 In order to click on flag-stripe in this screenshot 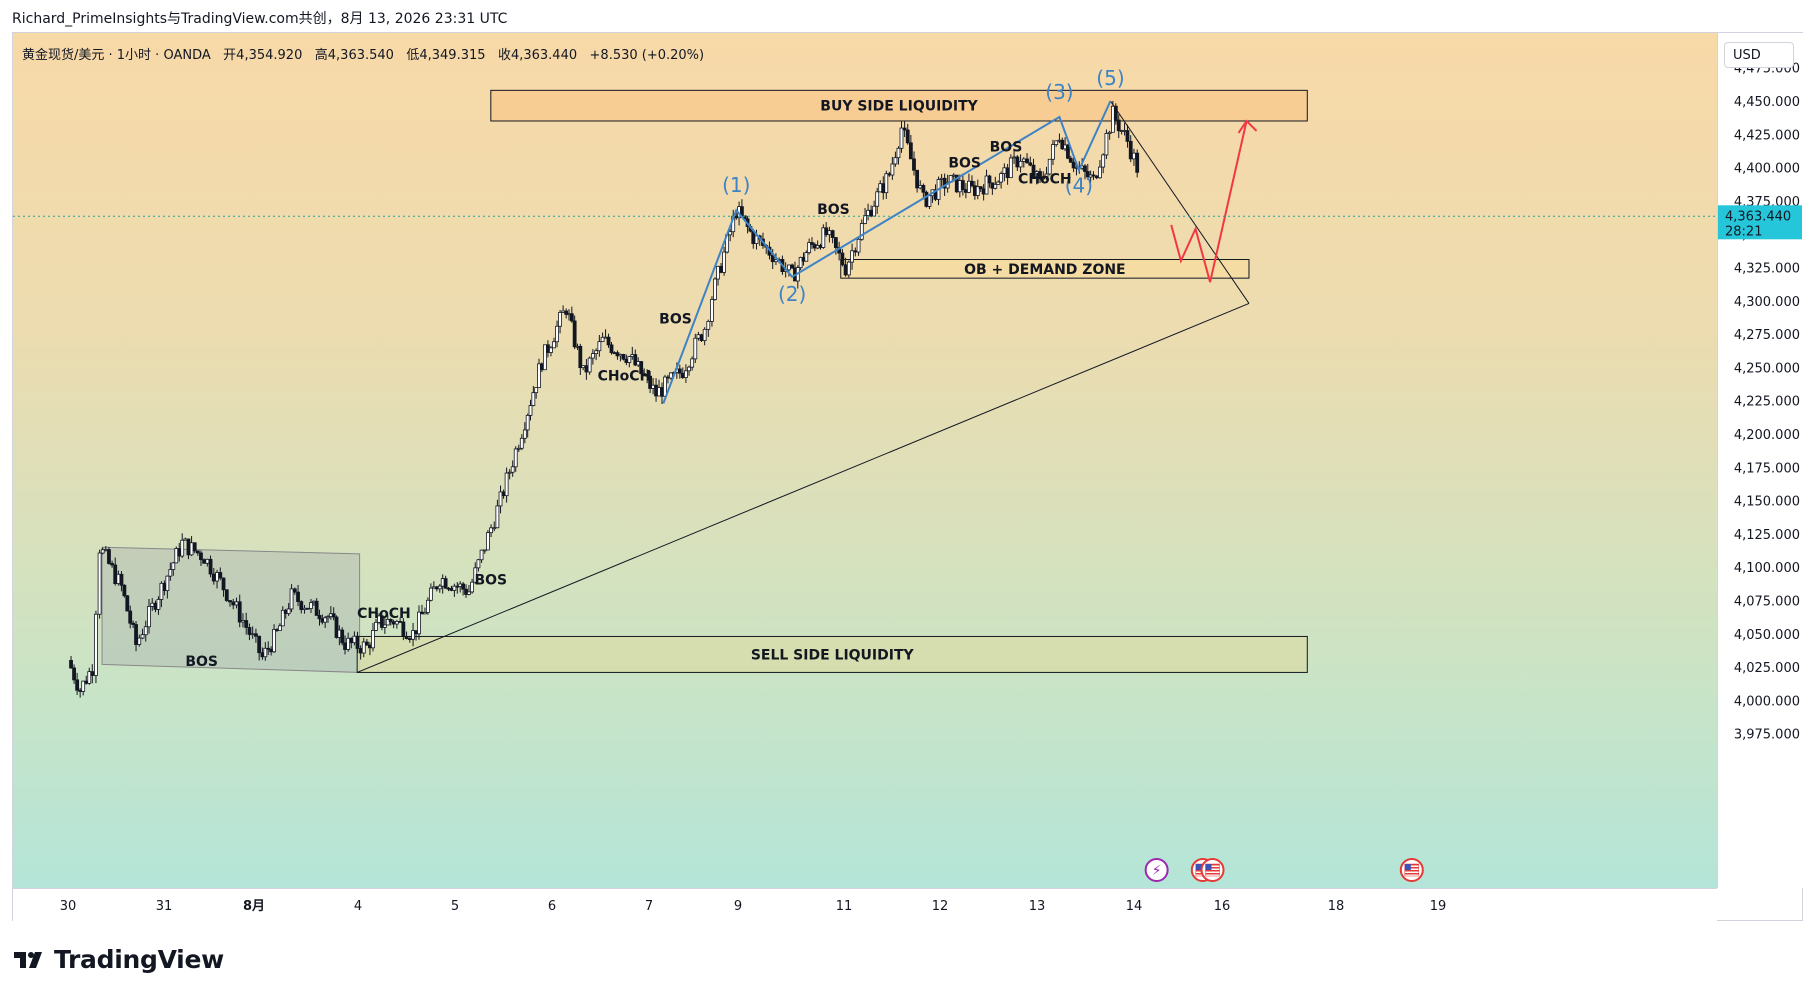, I will do `click(1212, 874)`.